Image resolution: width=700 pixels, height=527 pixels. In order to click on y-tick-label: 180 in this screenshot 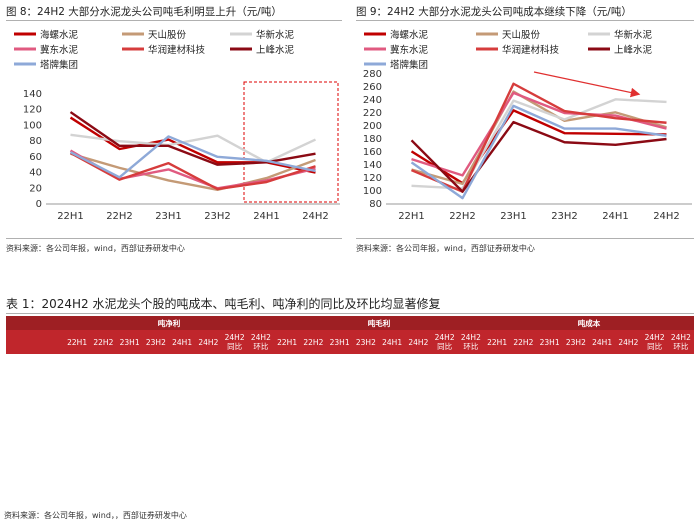, I will do `click(372, 139)`.